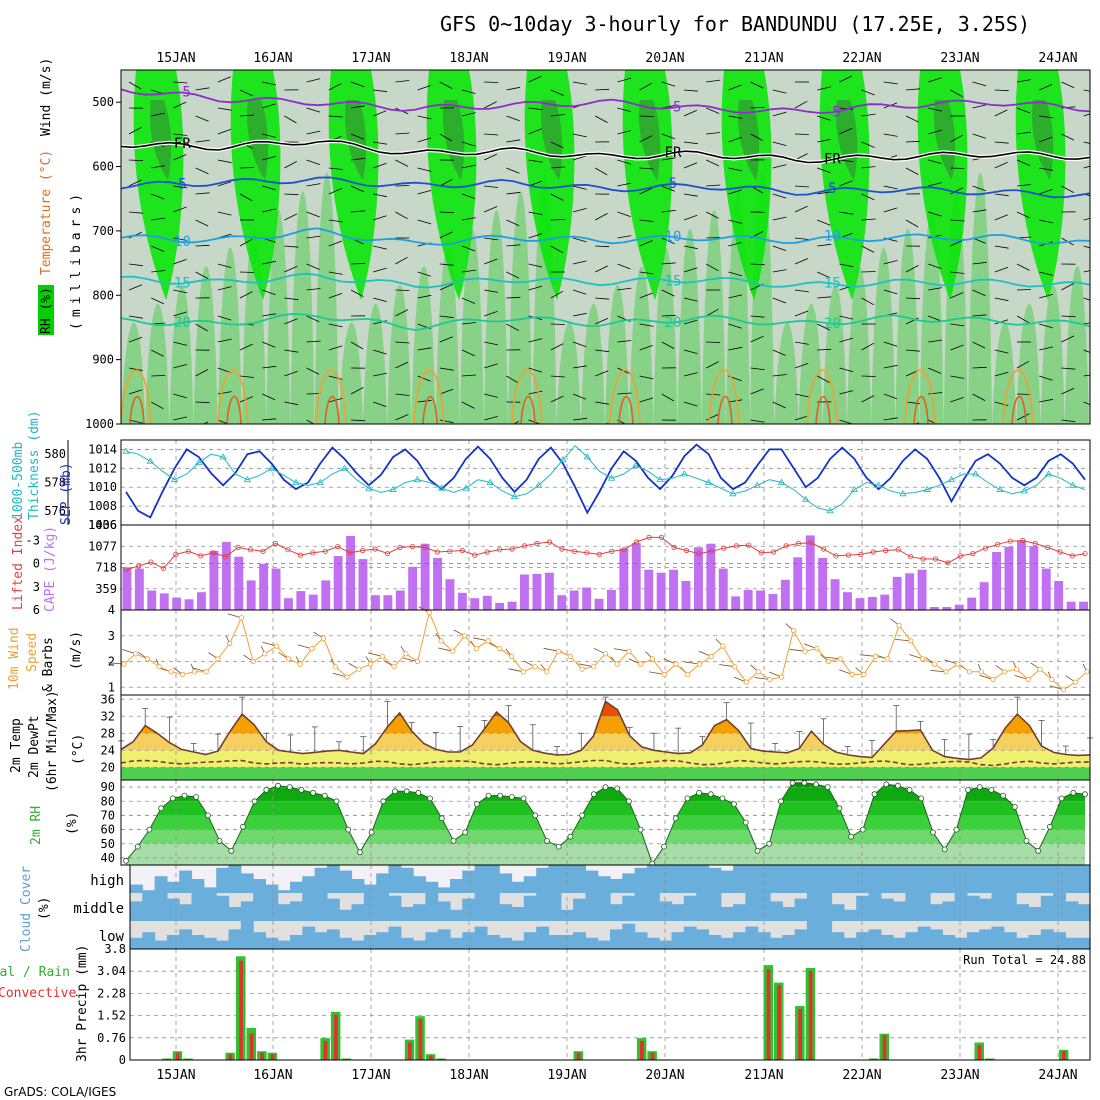 This screenshot has height=1100, width=1100. Describe the element at coordinates (665, 335) in the screenshot. I see `rh-shade-column` at that location.